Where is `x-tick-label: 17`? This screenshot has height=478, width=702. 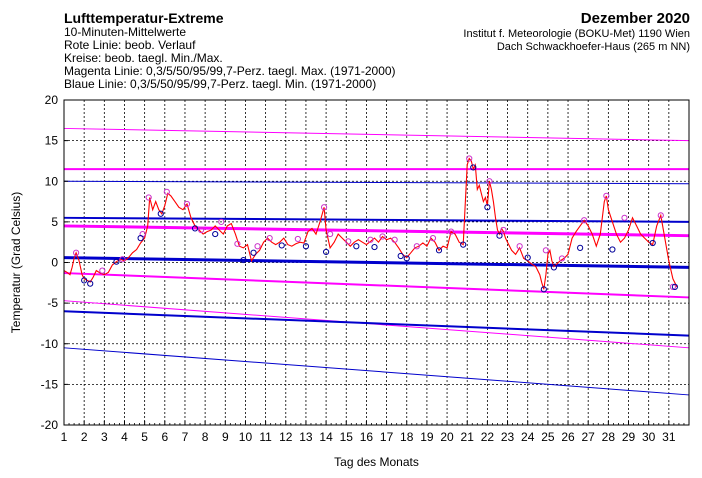
x-tick-label: 17 is located at coordinates (387, 437).